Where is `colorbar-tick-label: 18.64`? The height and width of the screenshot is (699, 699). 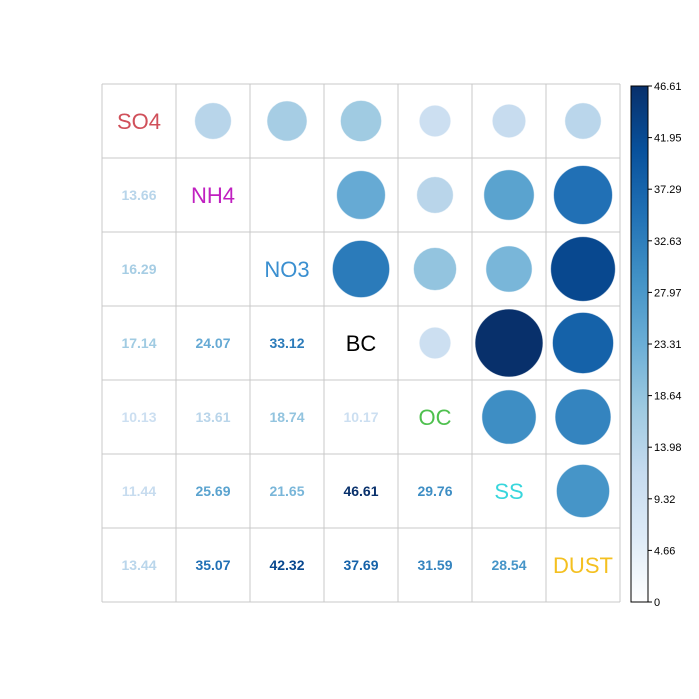 colorbar-tick-label: 18.64 is located at coordinates (668, 397).